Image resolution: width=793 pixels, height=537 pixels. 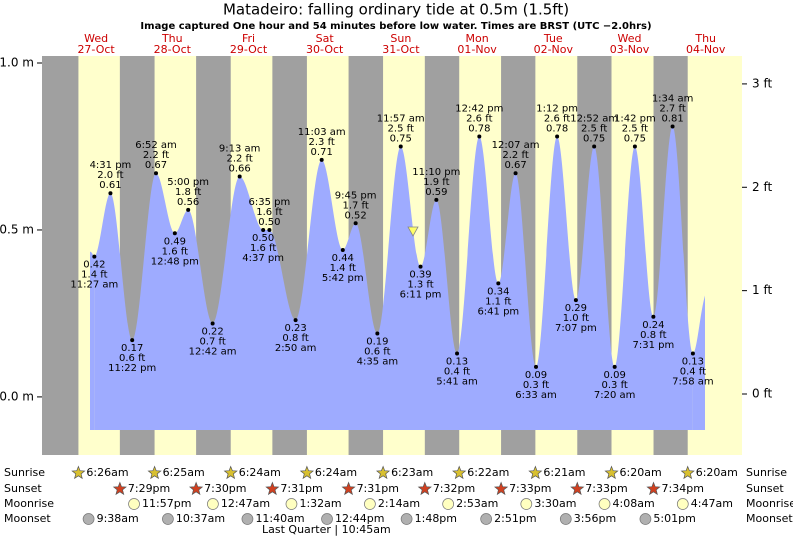 I want to click on moonrise-time: 3:30am, so click(x=555, y=503).